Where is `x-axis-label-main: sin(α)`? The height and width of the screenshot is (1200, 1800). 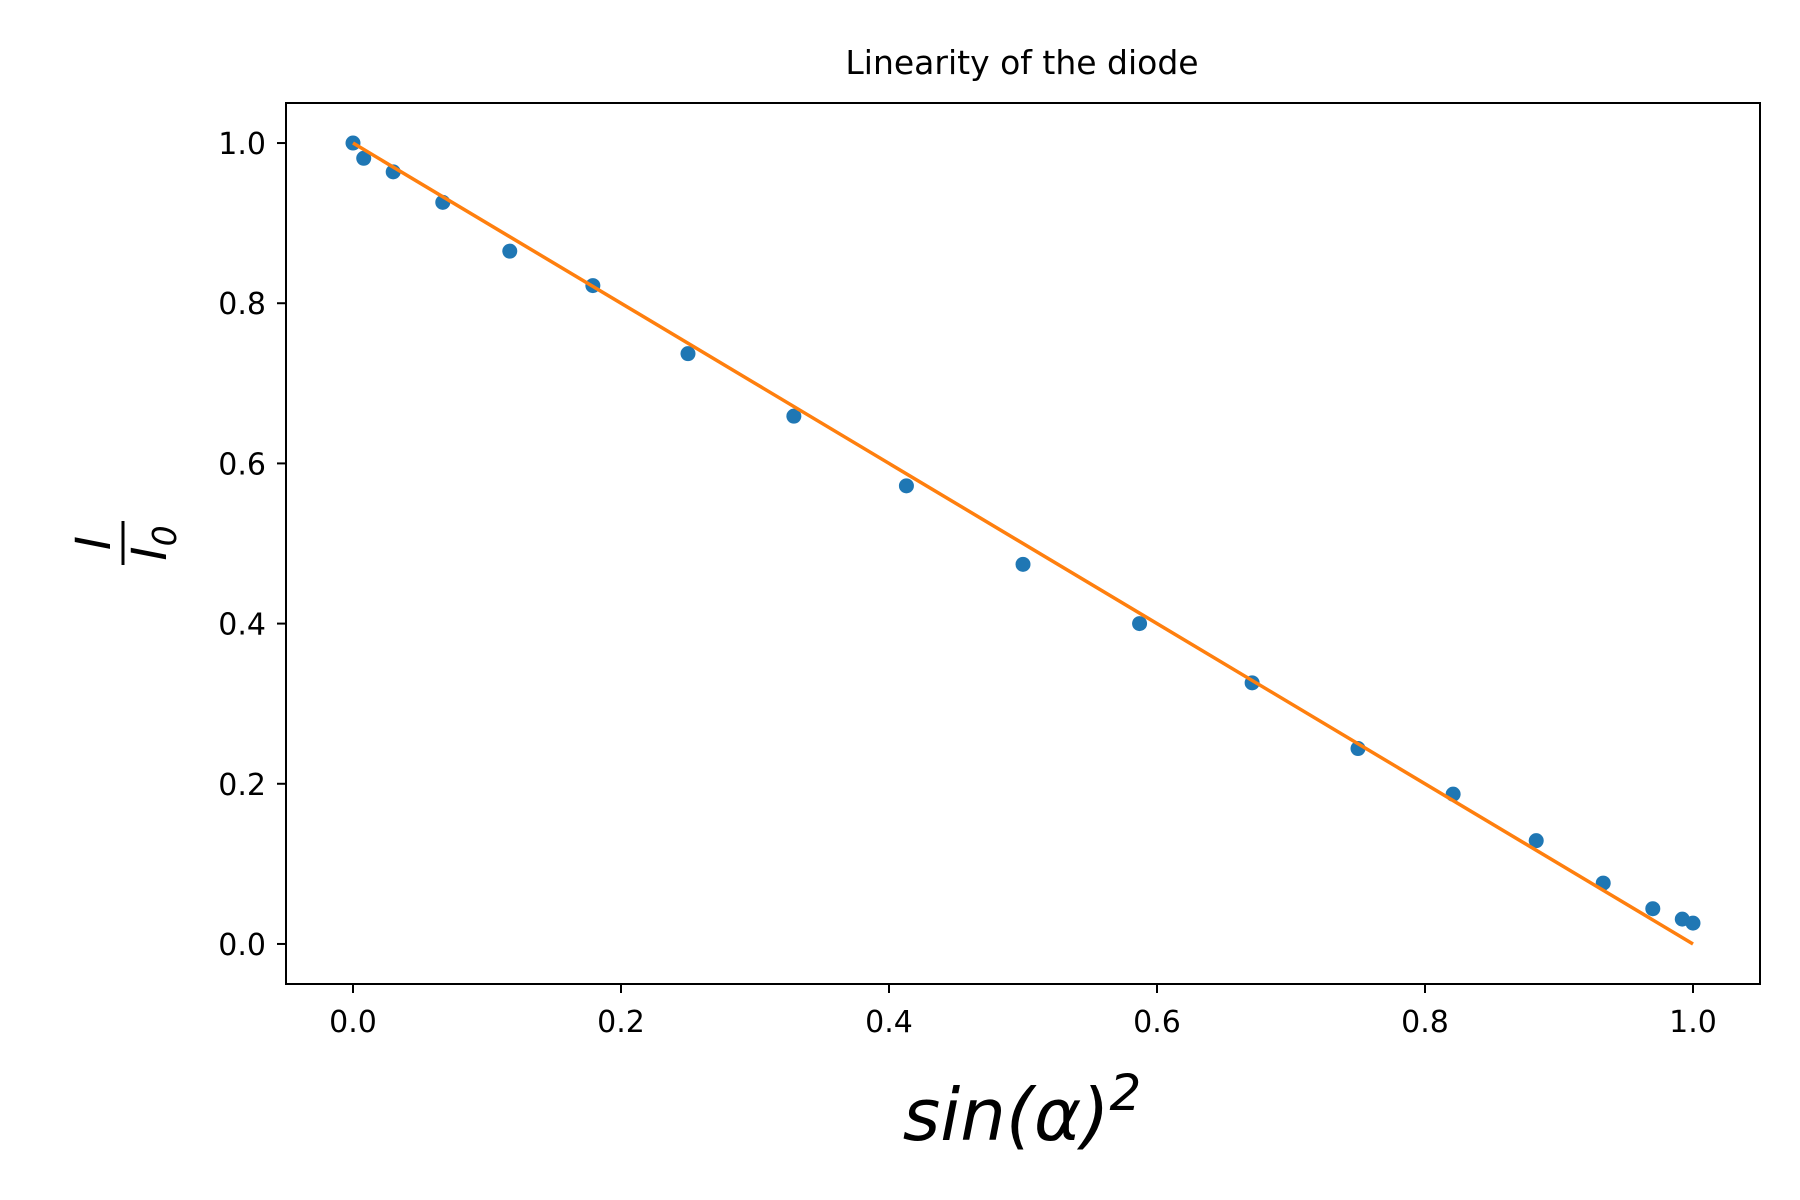 x-axis-label-main: sin(α) is located at coordinates (1006, 1115).